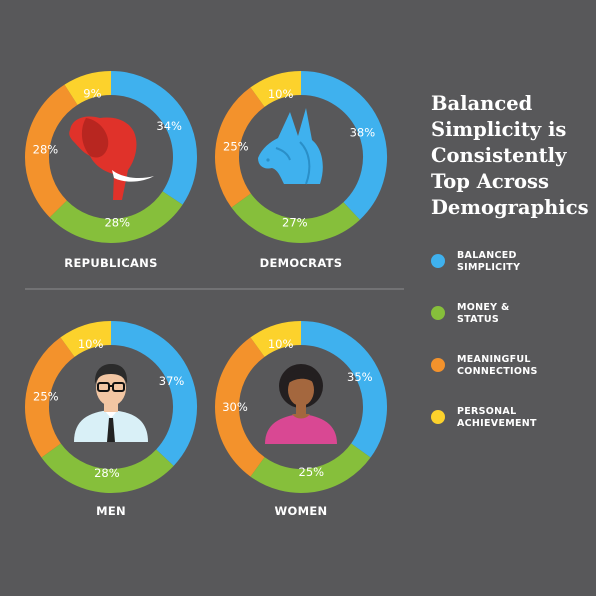 Image resolution: width=596 pixels, height=596 pixels. I want to click on value-label-meaningful-connections: 28%, so click(46, 150).